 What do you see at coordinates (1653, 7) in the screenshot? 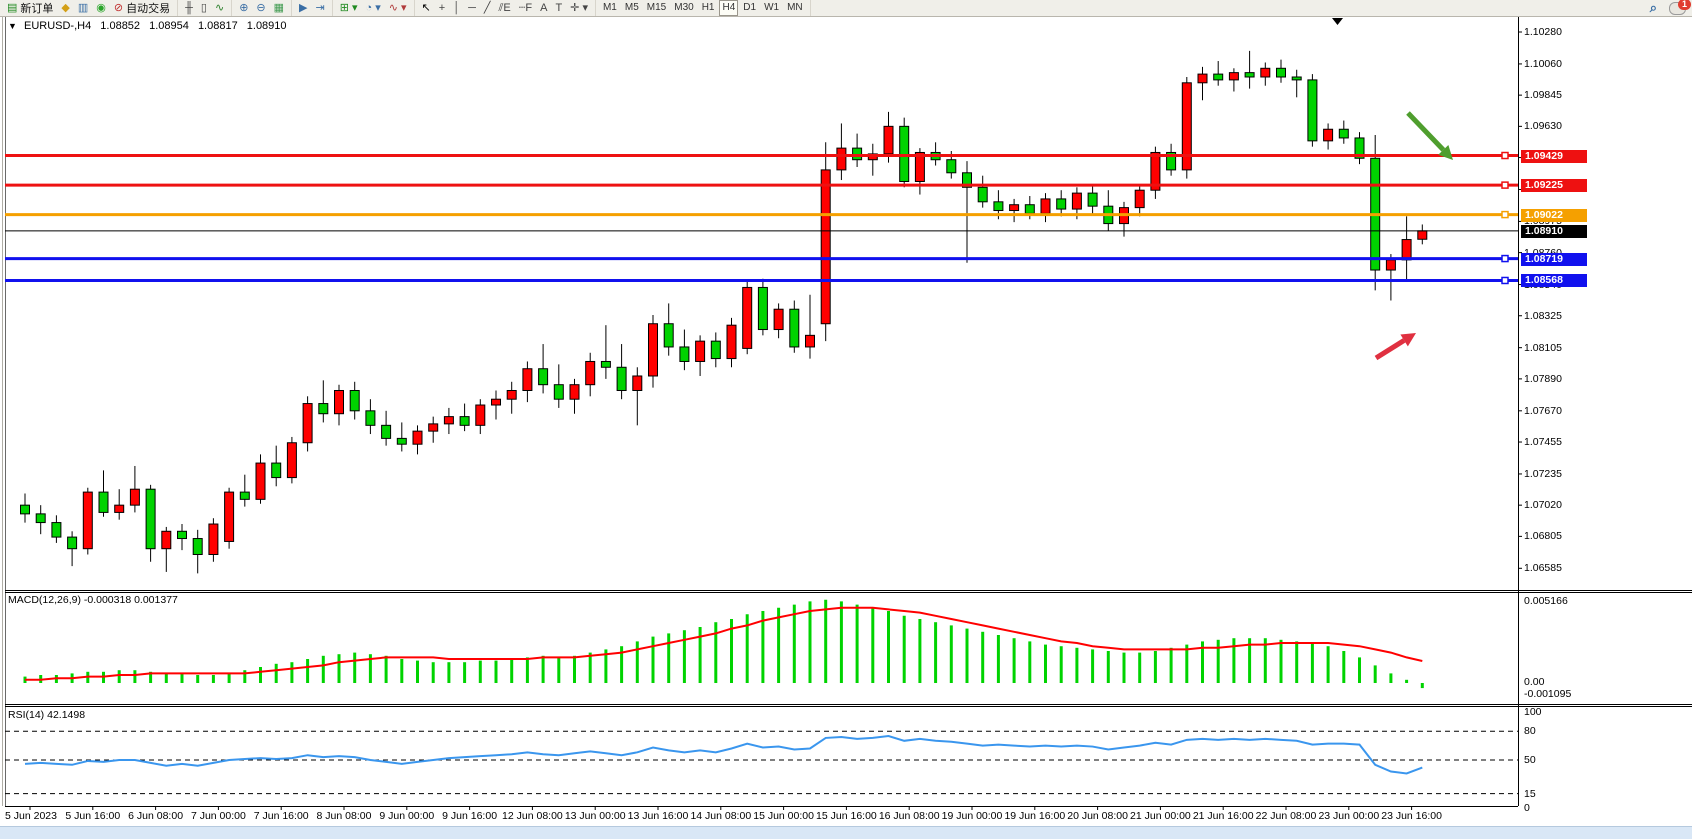
I see `search-button: ⌕` at bounding box center [1653, 7].